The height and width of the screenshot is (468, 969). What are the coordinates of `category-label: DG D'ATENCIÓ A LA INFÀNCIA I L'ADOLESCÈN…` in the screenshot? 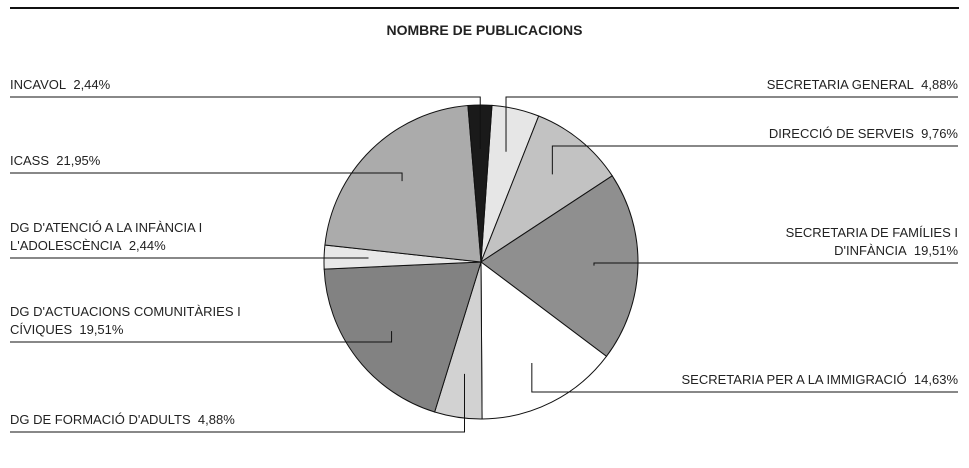 It's located at (106, 236).